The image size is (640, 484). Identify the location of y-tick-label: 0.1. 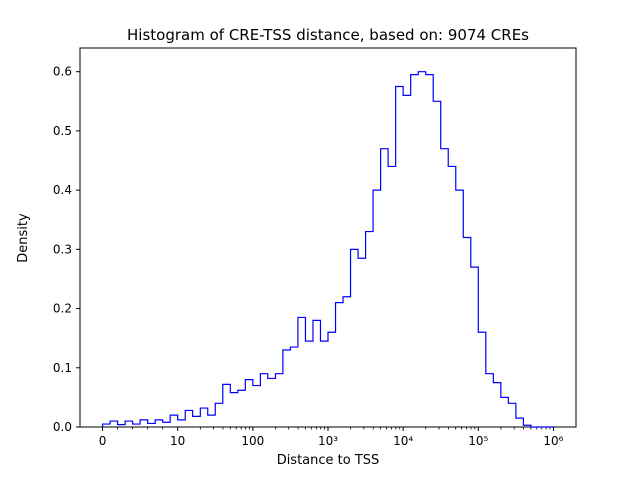
(62, 368).